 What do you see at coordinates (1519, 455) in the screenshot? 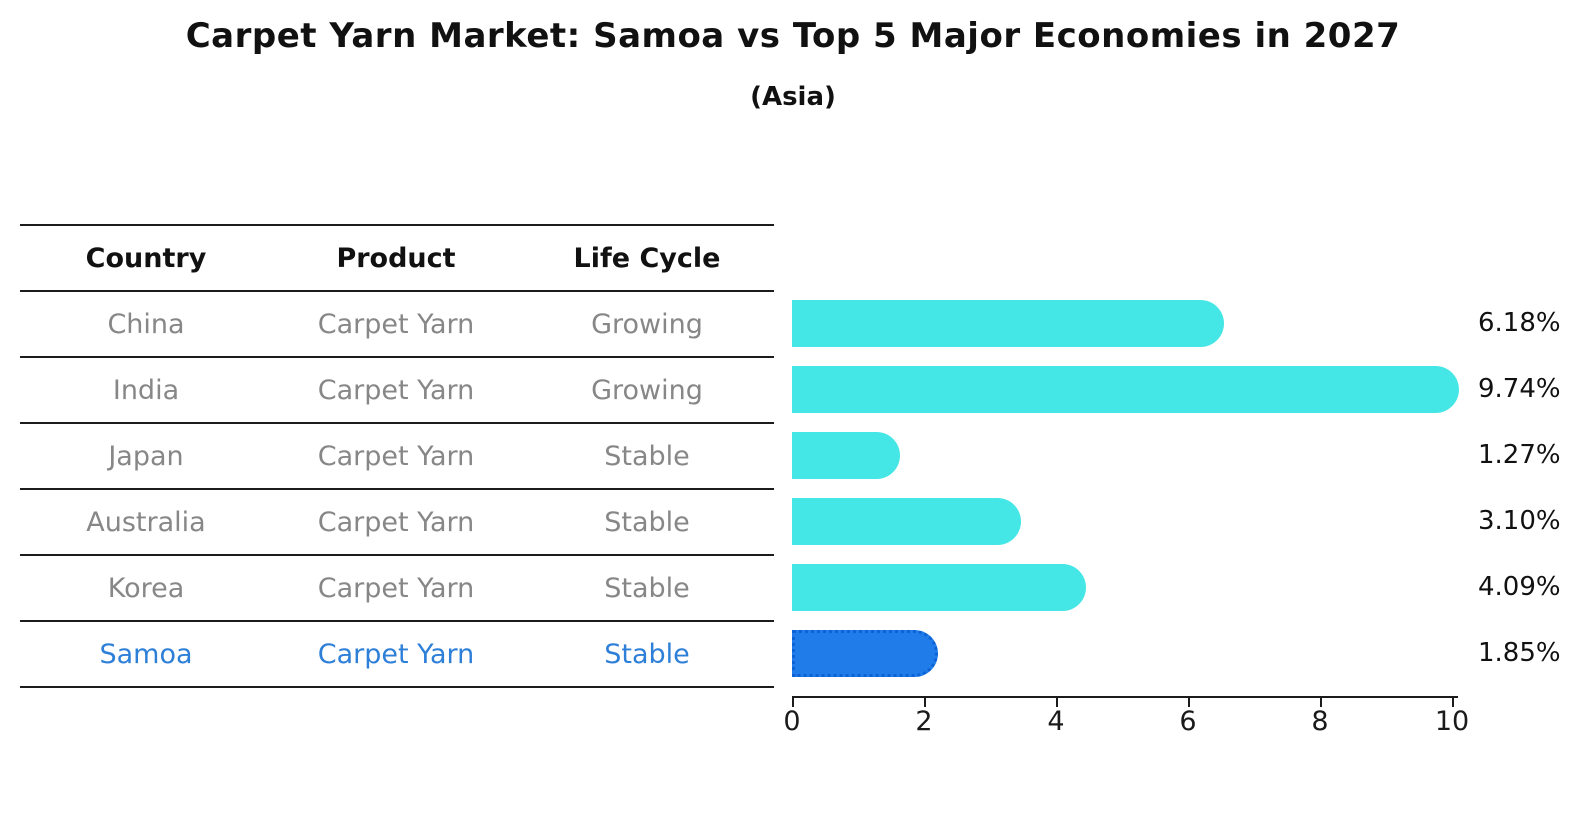
I see `bar-value-label-japan: 1.27%` at bounding box center [1519, 455].